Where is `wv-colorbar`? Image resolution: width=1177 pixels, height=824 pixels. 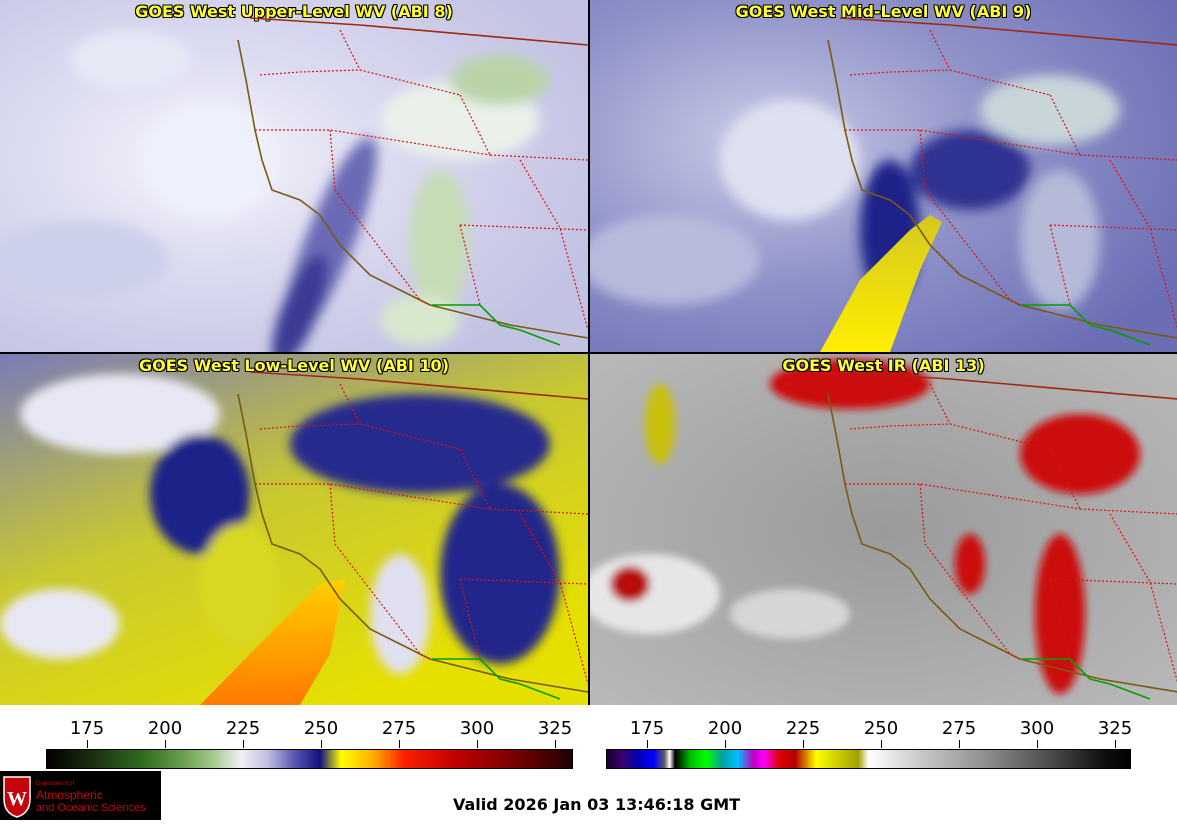 wv-colorbar is located at coordinates (309, 759).